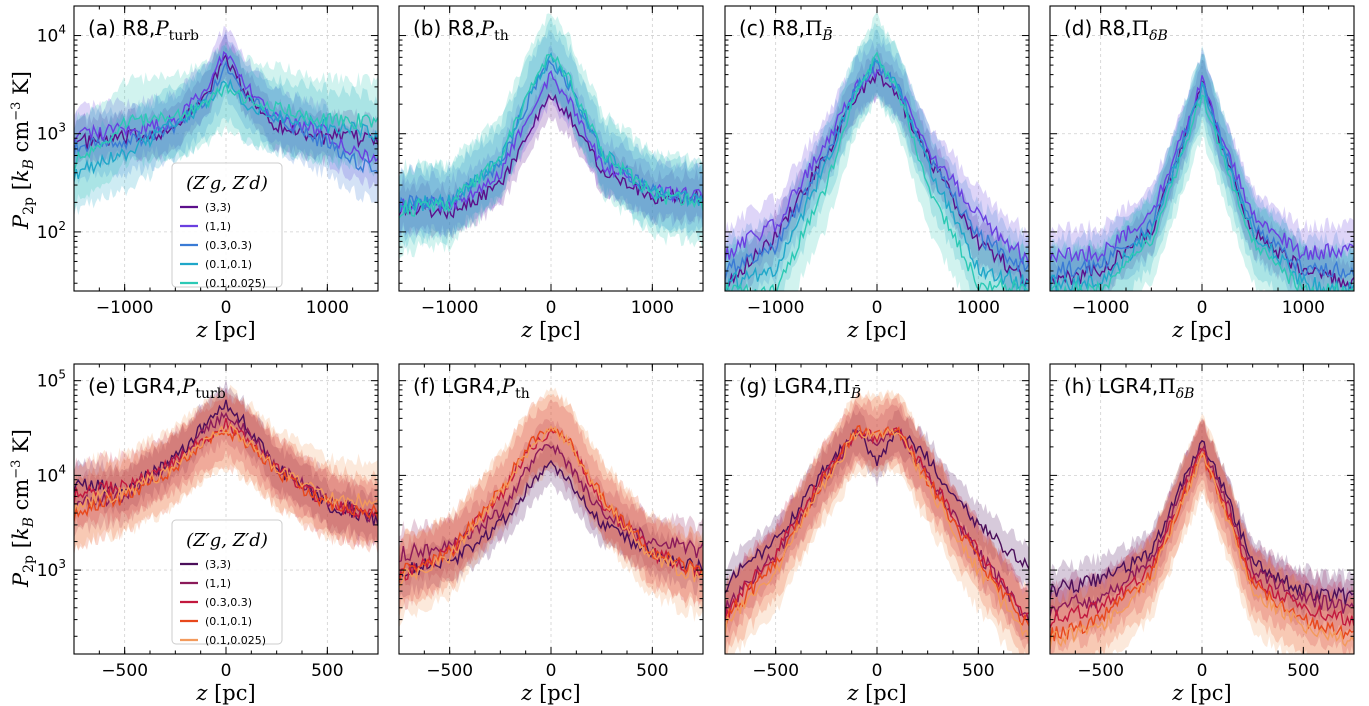 Image resolution: width=1369 pixels, height=706 pixels. What do you see at coordinates (228, 602) in the screenshot?
I see `legend-label: (0.3,0.3)` at bounding box center [228, 602].